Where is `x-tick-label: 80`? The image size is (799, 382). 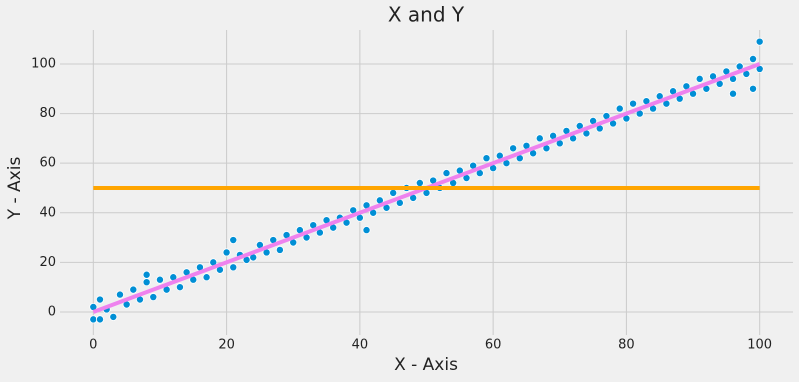
x-tick-label: 80 is located at coordinates (626, 345).